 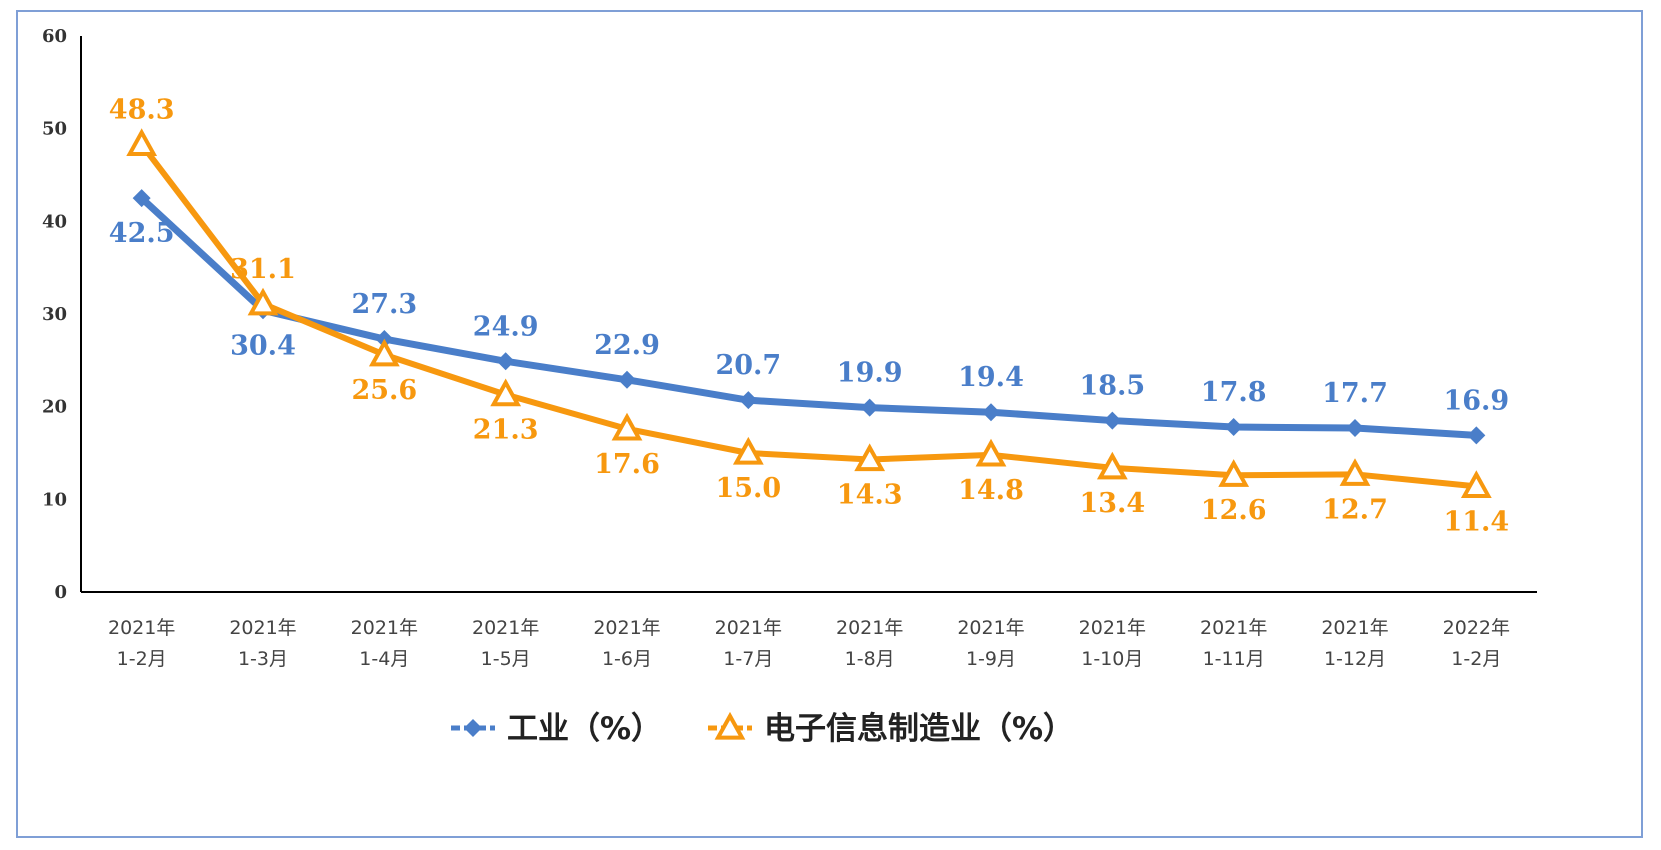 I want to click on x-tick-label: 2021年 1-10月, so click(x=1112, y=643).